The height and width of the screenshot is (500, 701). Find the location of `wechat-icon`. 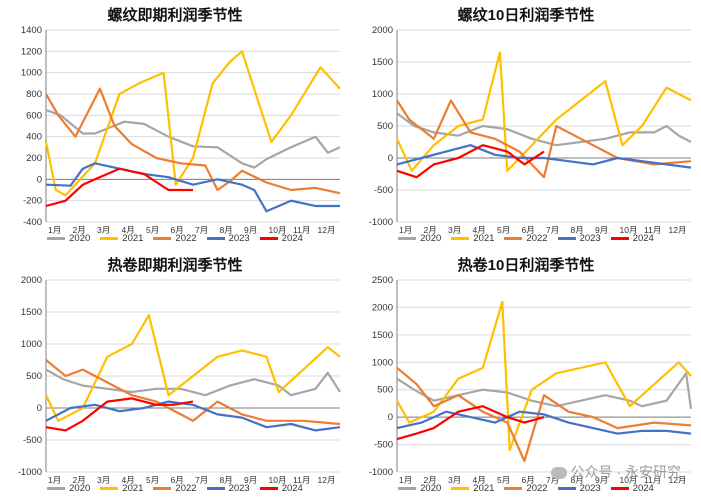

wechat-icon is located at coordinates (558, 473).